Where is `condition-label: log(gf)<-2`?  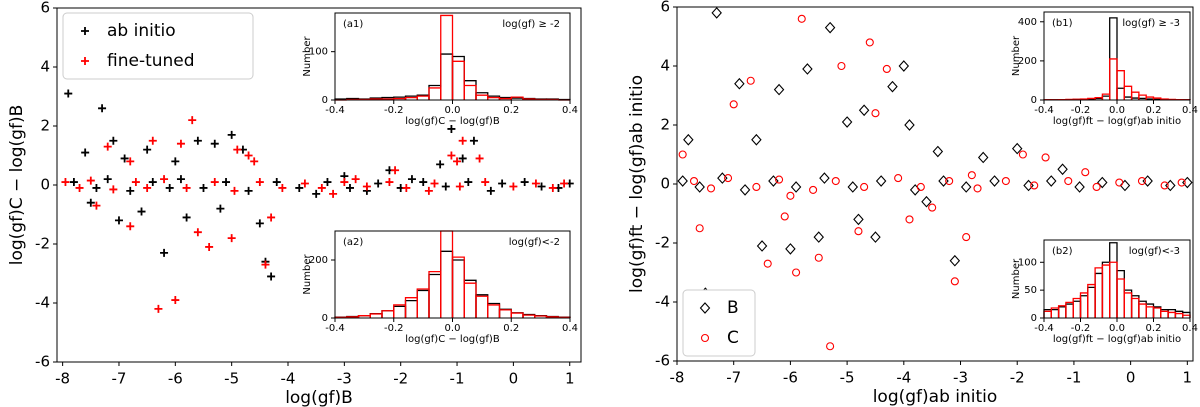
condition-label: log(gf)<-2 is located at coordinates (534, 242).